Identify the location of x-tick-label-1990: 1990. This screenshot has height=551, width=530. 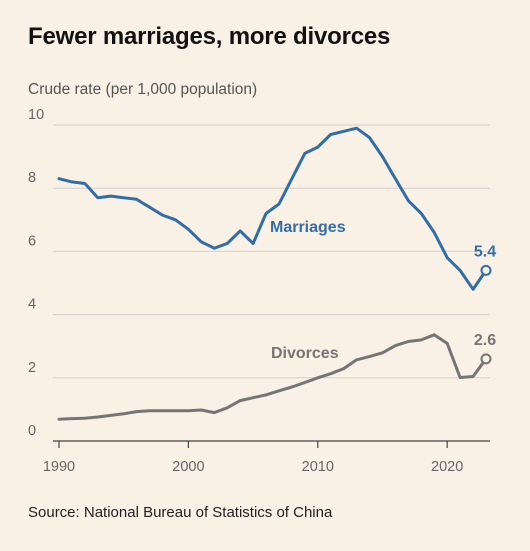
(59, 467).